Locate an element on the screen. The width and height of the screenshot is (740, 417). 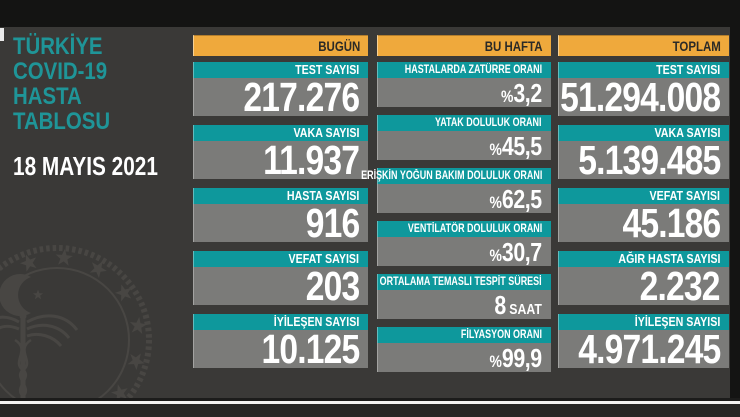
letterbox-right-bar is located at coordinates (735, 214).